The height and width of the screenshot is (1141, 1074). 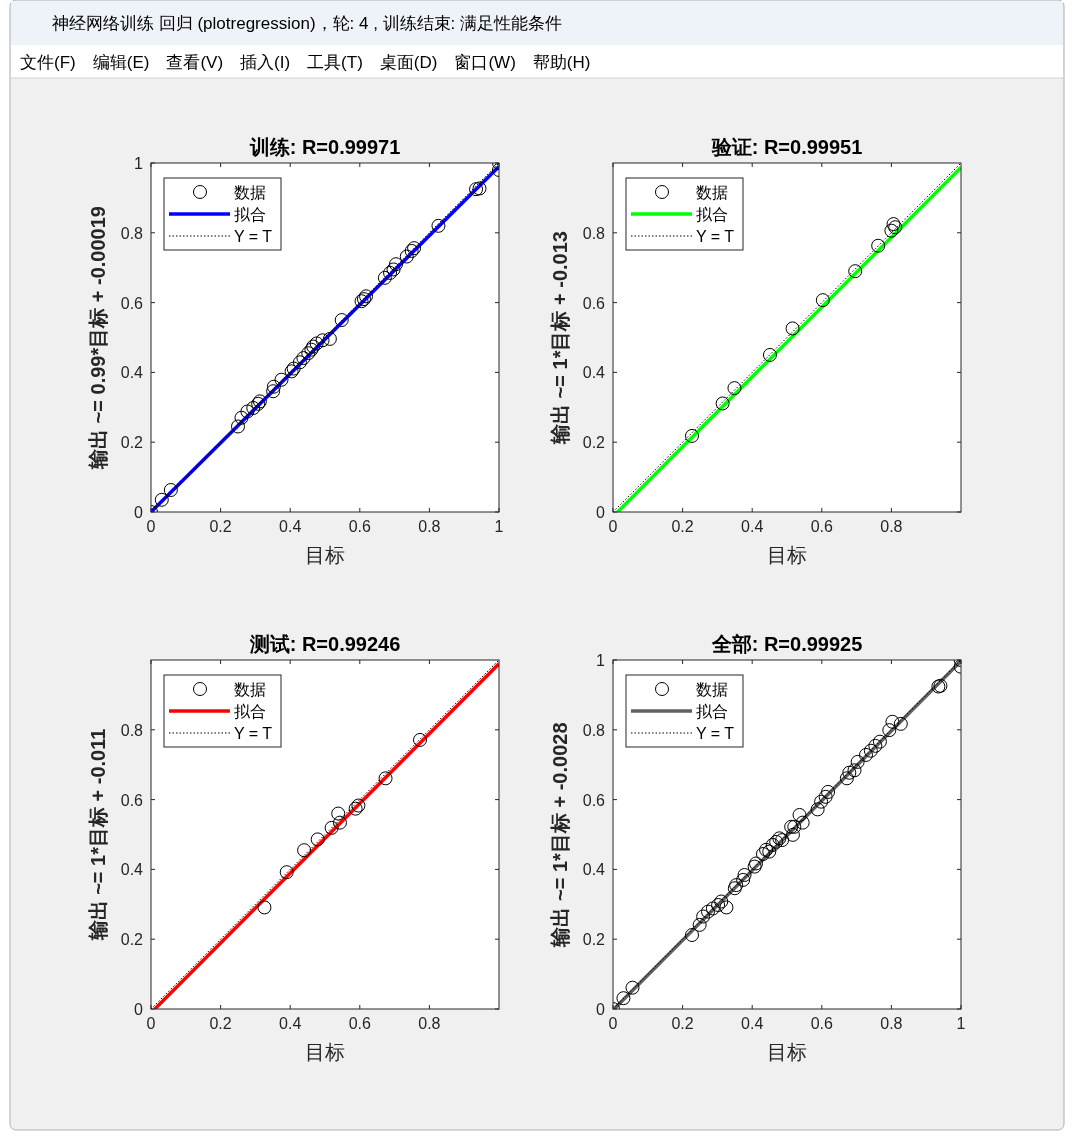 I want to click on chart-title: 验证: R=0.99951, so click(x=786, y=147).